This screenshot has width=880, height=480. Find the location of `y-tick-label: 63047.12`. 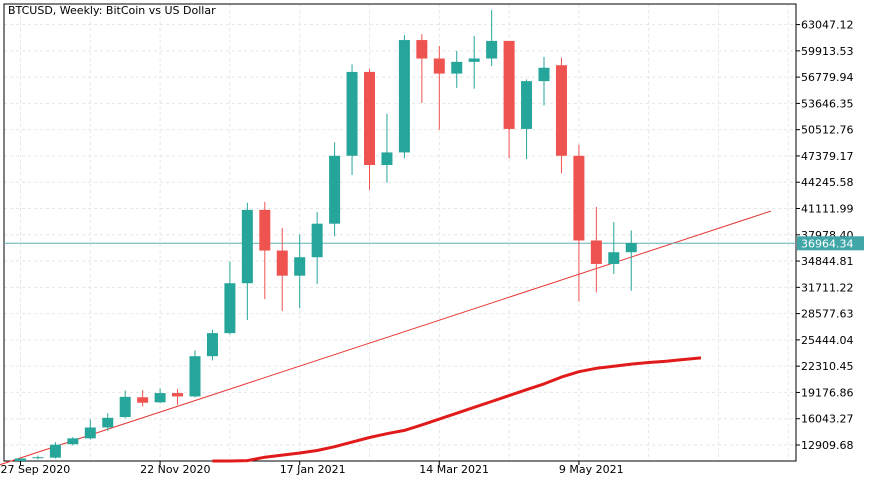

y-tick-label: 63047.12 is located at coordinates (827, 25).